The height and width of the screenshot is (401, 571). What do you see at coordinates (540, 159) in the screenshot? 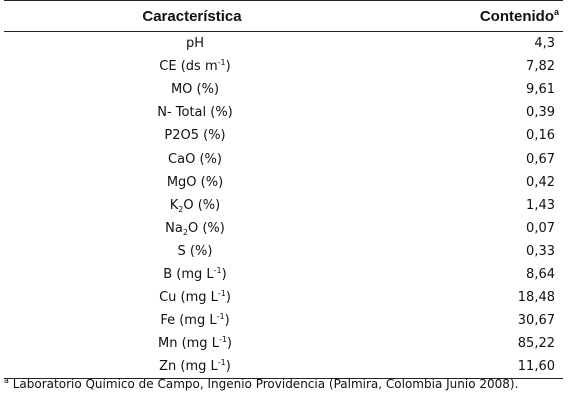
I see `row-value: 0,67` at bounding box center [540, 159].